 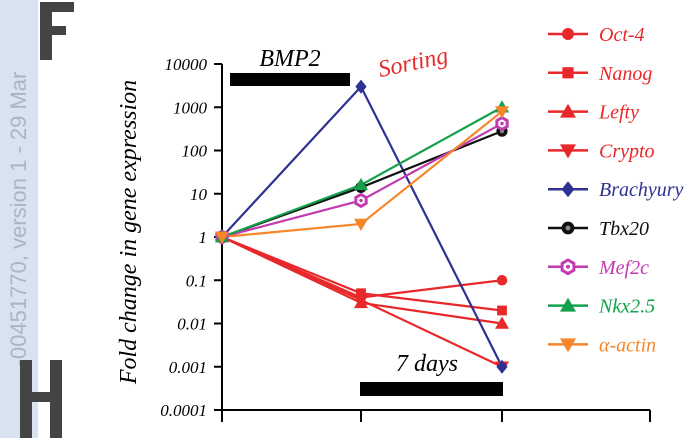 I want to click on legend-item-tbx20: Tbx20, so click(x=598, y=229).